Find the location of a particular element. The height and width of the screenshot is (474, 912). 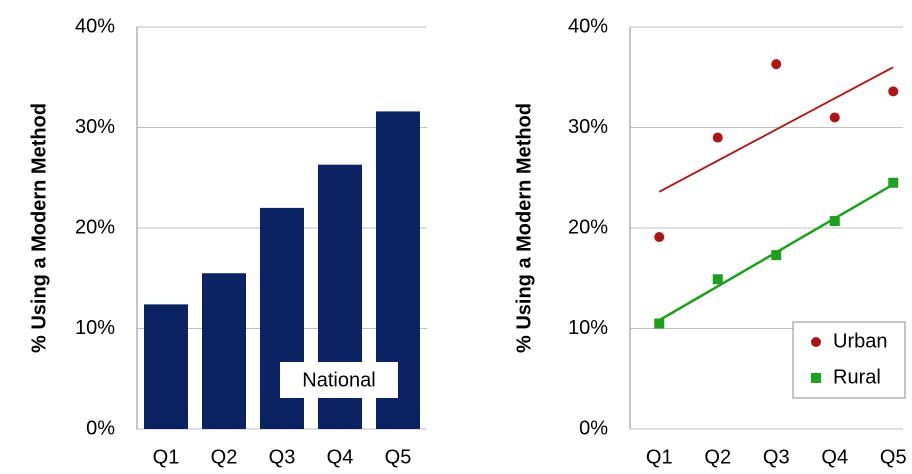

annotation-box is located at coordinates (339, 380).